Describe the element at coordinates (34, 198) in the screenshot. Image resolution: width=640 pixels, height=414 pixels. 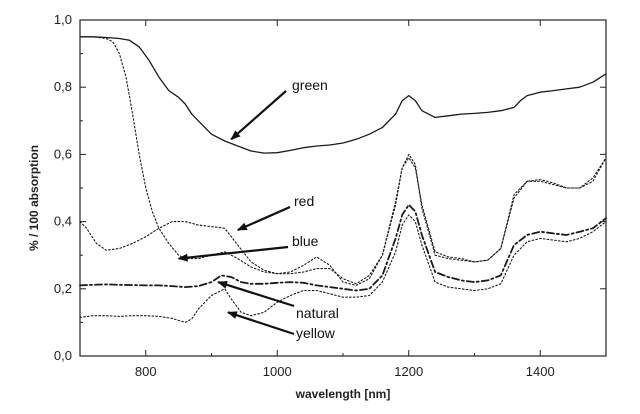
I see `y-axis-title: % / 100 absorption` at that location.